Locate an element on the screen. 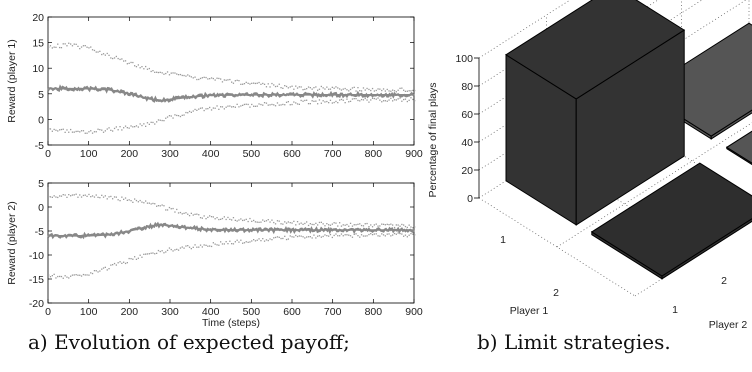 The image size is (752, 372). plot1-y-tick-label: 20 is located at coordinates (38, 18).